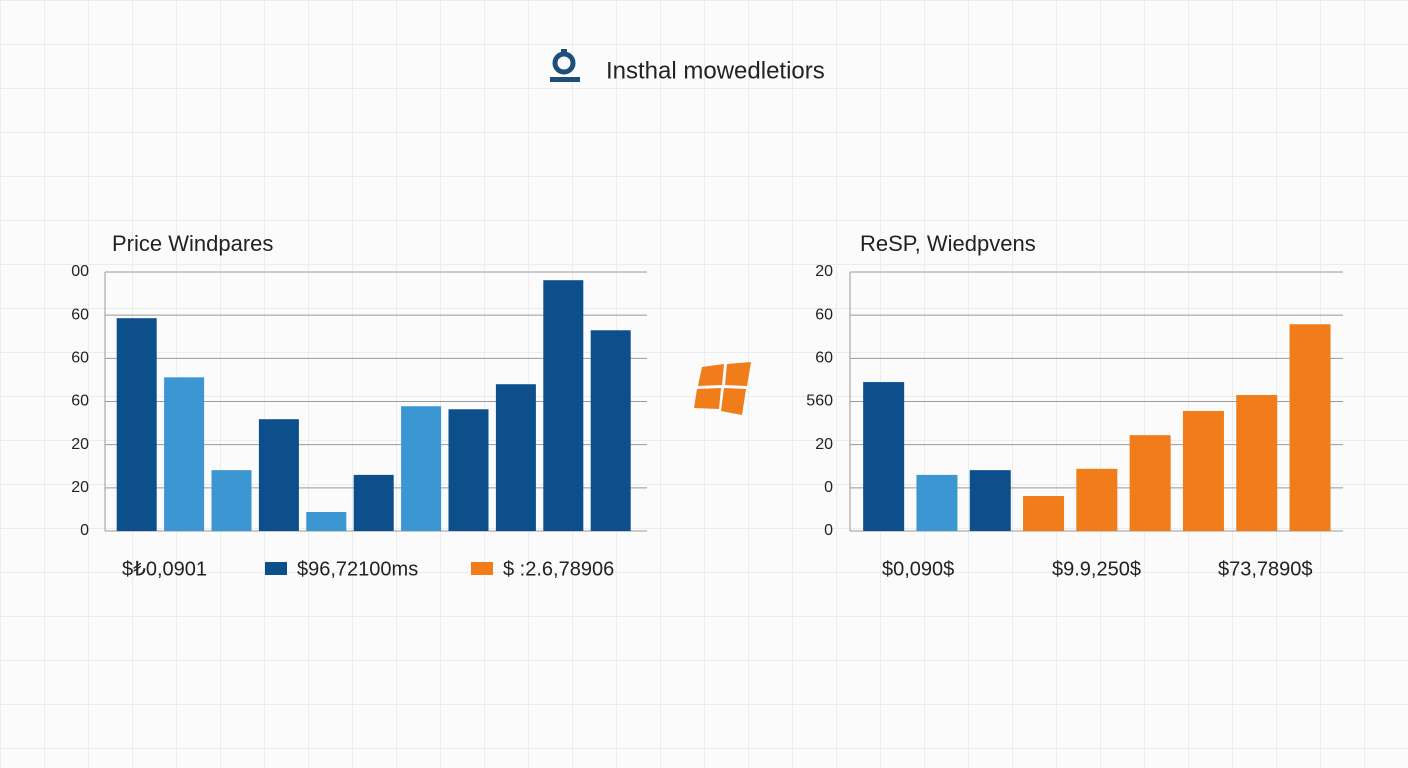  I want to click on center-logo, so click(722, 388).